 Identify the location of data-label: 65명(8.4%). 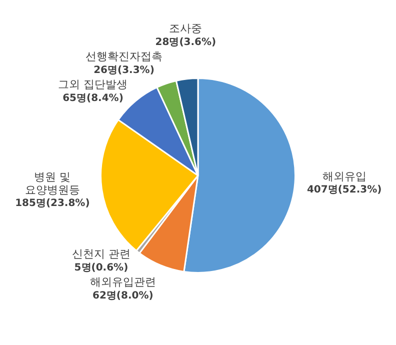
(93, 98).